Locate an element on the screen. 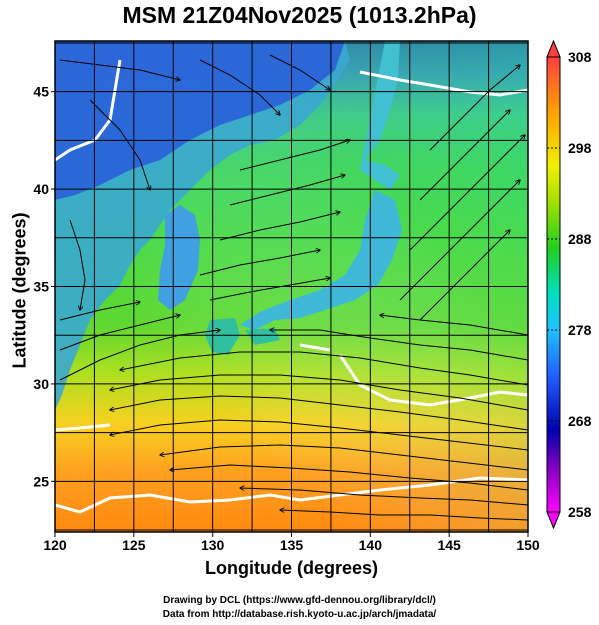 This screenshot has width=599, height=625. lat-tick-label: 25 is located at coordinates (41, 481).